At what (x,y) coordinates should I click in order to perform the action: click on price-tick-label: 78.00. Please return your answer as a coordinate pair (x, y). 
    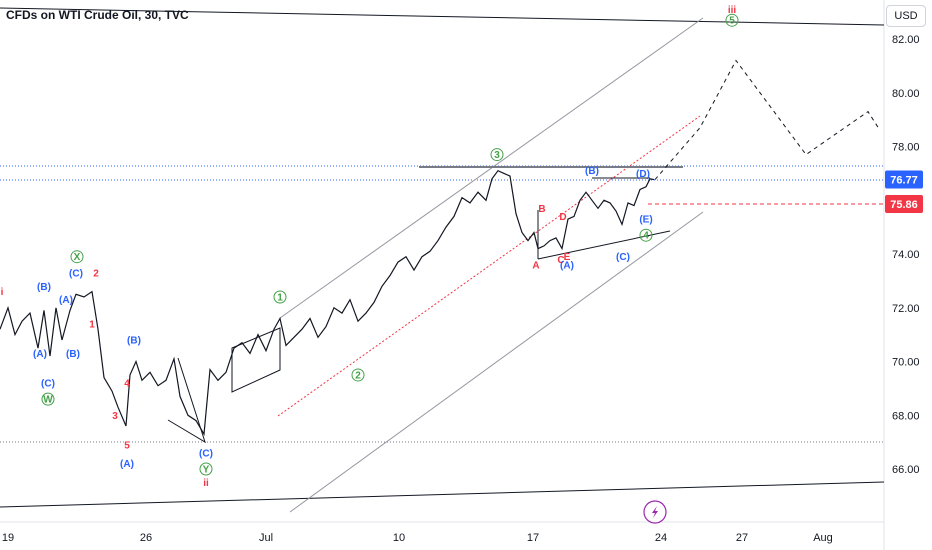
    Looking at the image, I should click on (906, 148).